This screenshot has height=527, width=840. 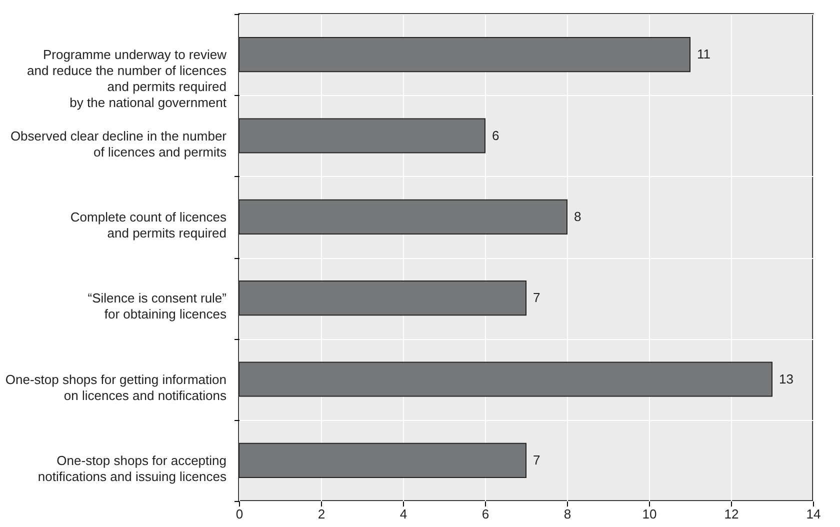 What do you see at coordinates (496, 135) in the screenshot?
I see `data-label: 6` at bounding box center [496, 135].